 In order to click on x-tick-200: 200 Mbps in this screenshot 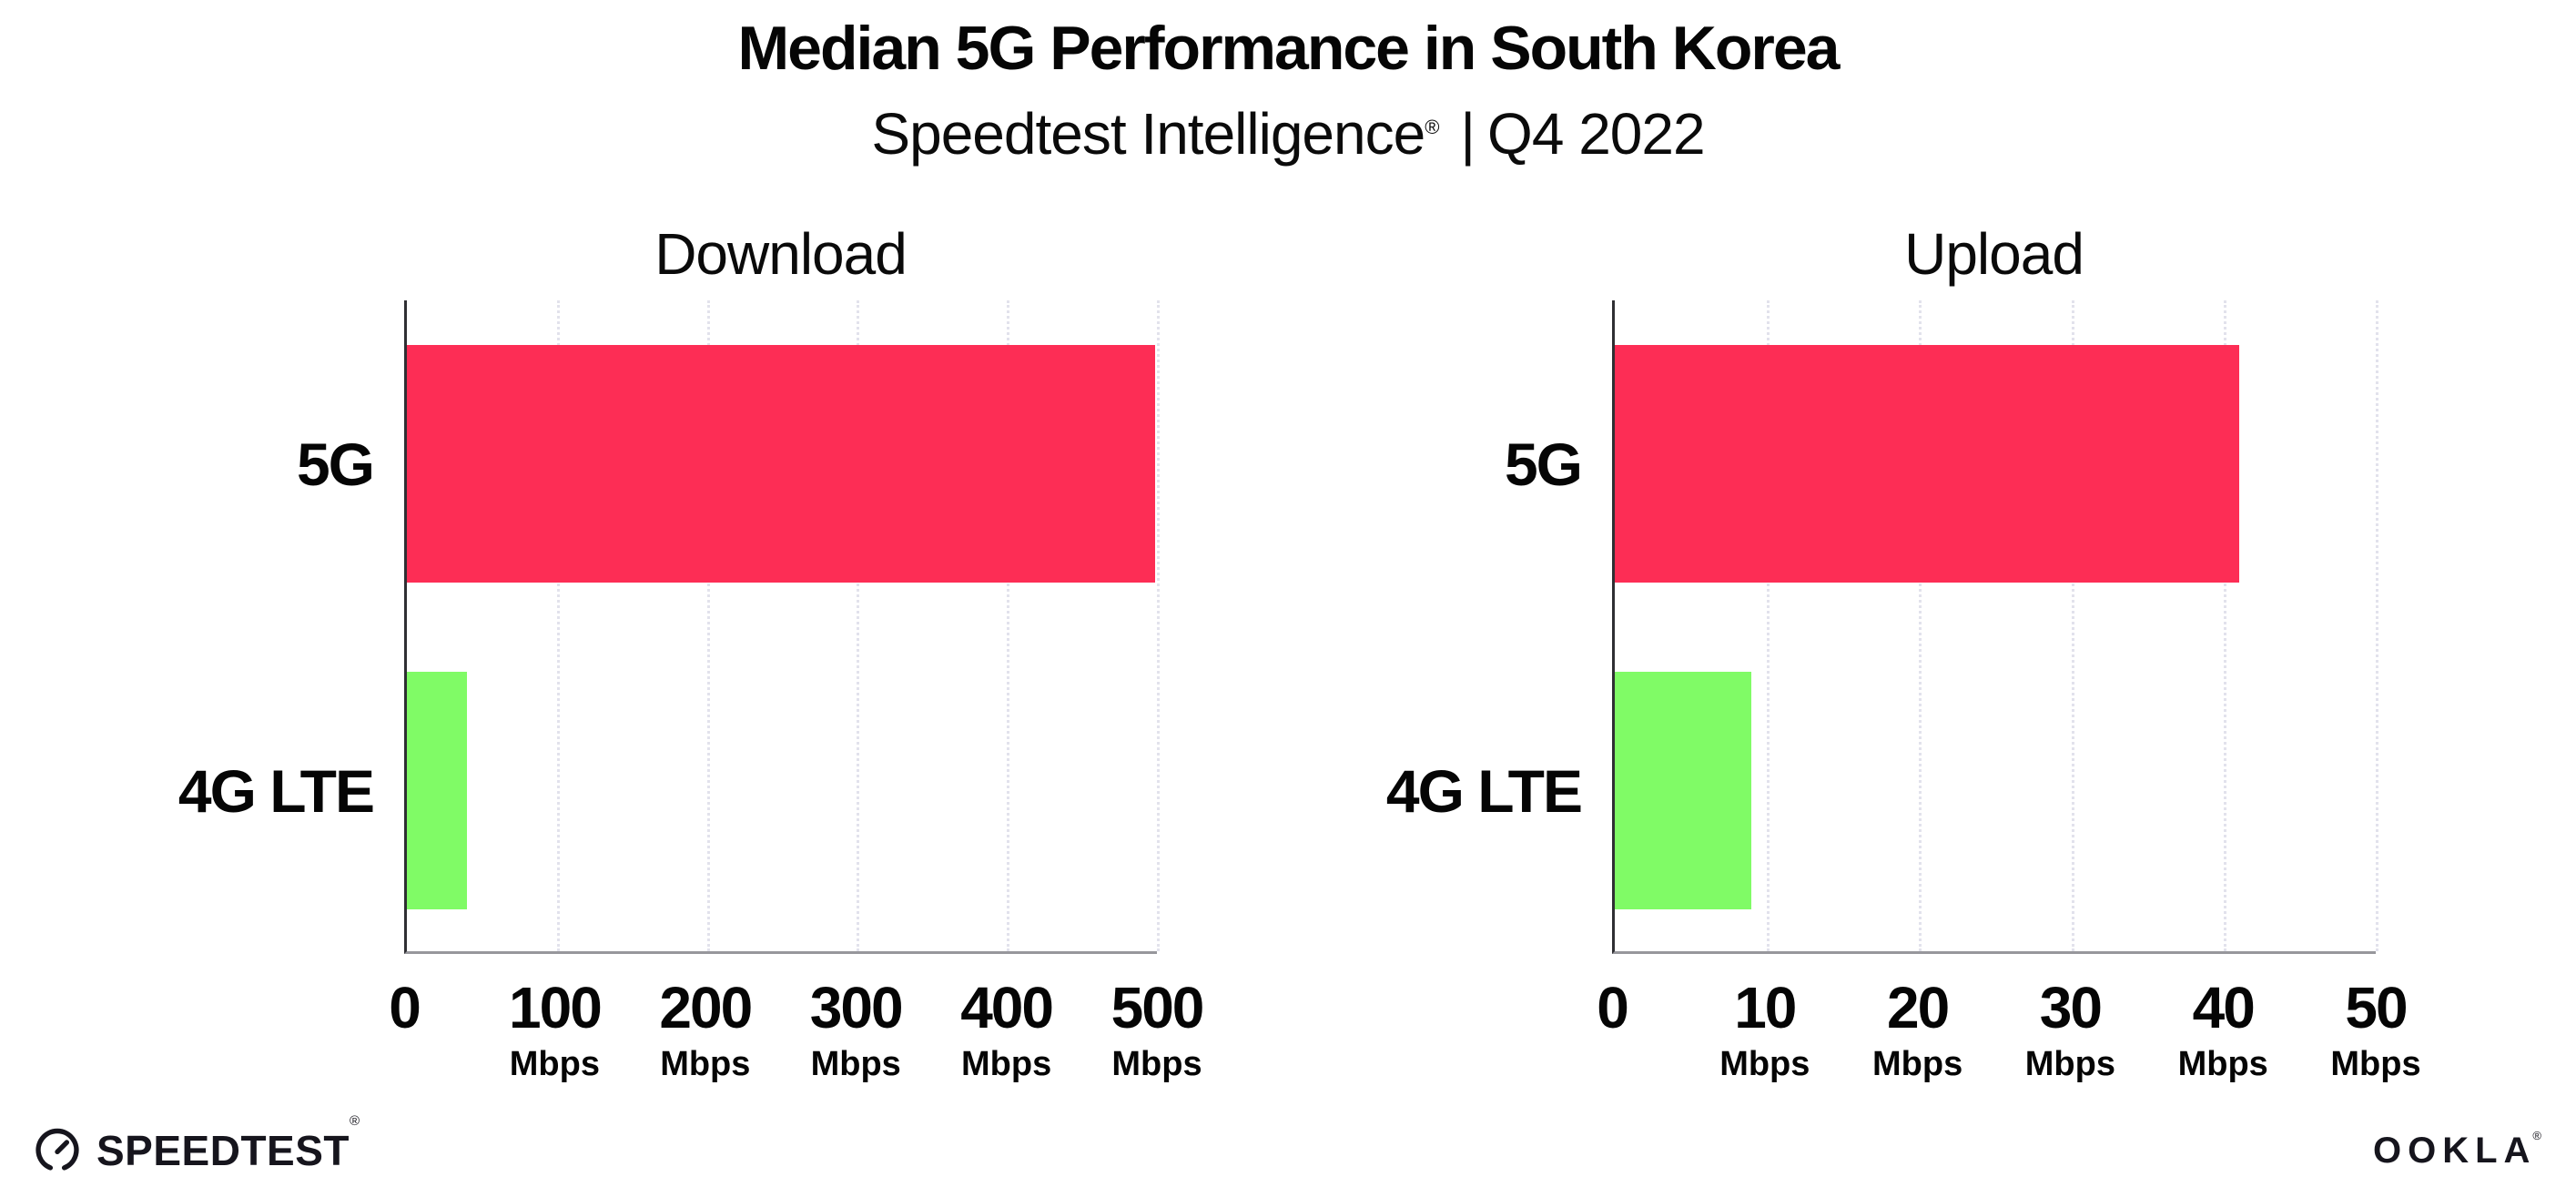, I will do `click(706, 1029)`.